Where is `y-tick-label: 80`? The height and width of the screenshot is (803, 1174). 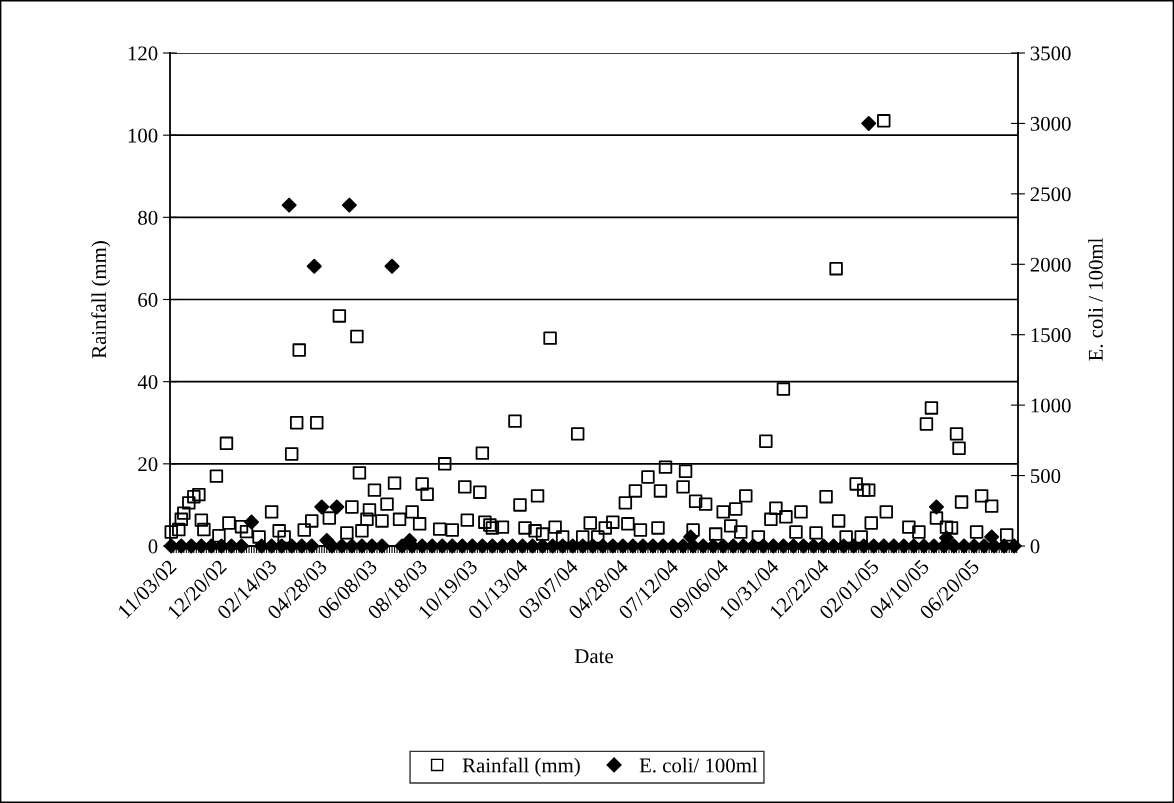
y-tick-label: 80 is located at coordinates (148, 217).